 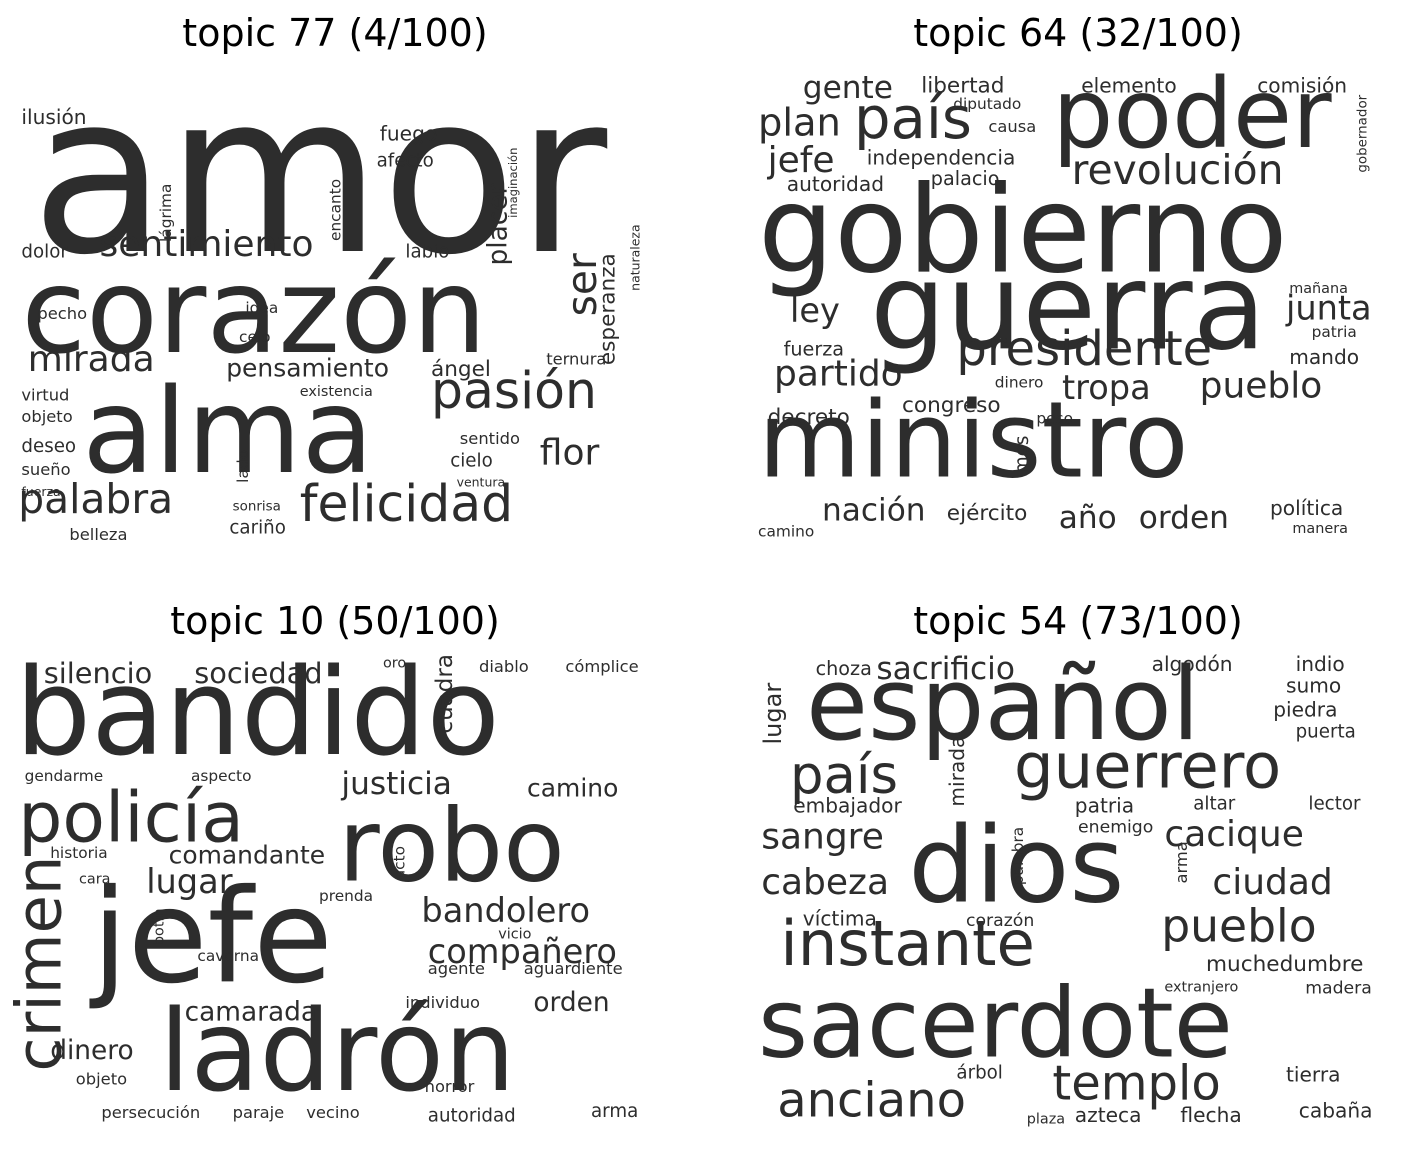 What do you see at coordinates (573, 969) in the screenshot?
I see `cloud-word: aguardiente` at bounding box center [573, 969].